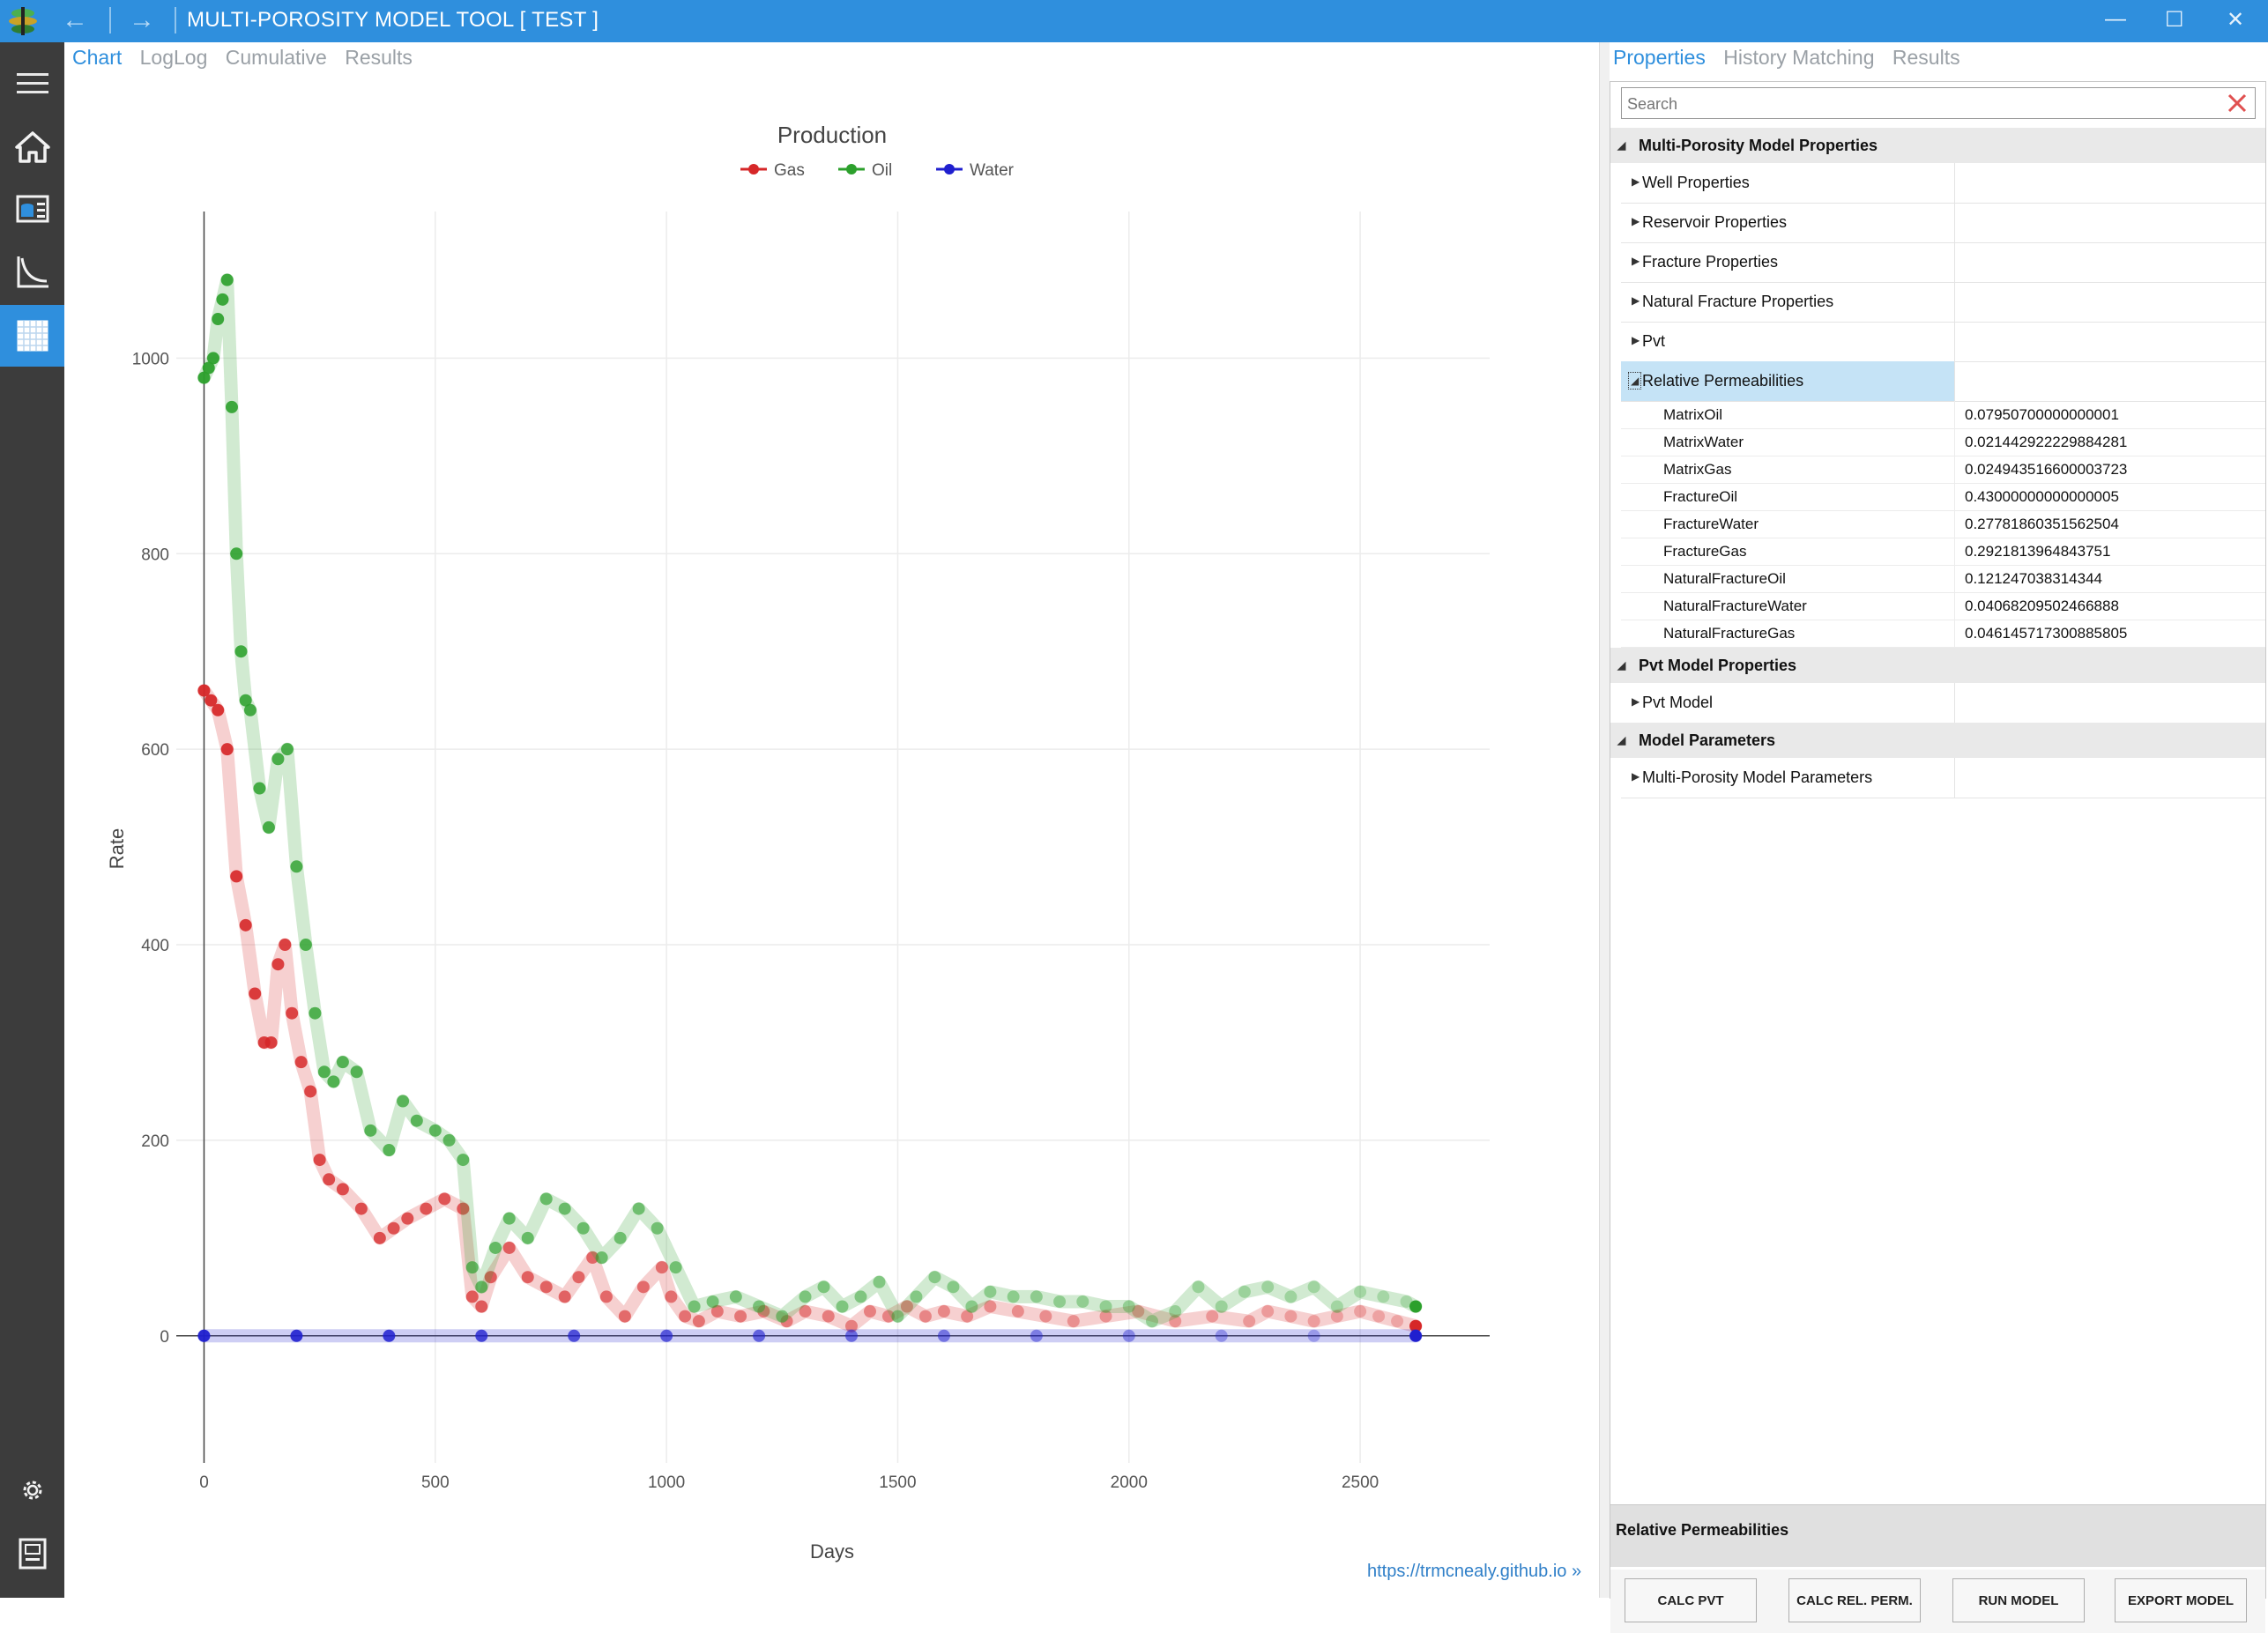 Image resolution: width=2268 pixels, height=1633 pixels. What do you see at coordinates (1943, 606) in the screenshot?
I see `rel-perm-row-natural-fracture-water: NaturalFractureWater 0.04068209502466888` at bounding box center [1943, 606].